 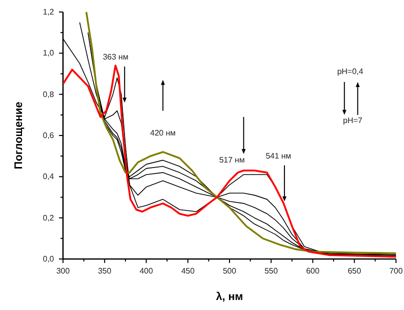 What do you see at coordinates (115, 57) in the screenshot?
I see `annotation: 363 нм` at bounding box center [115, 57].